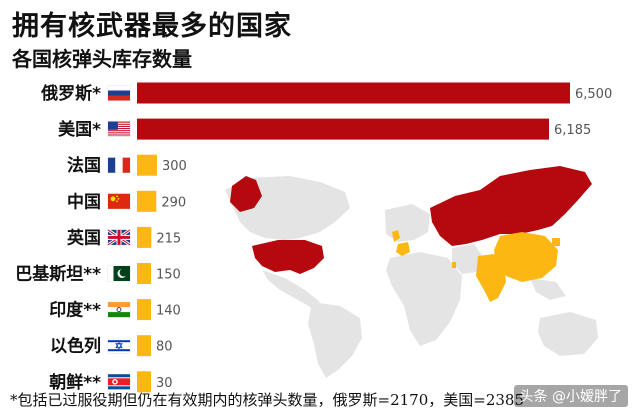  I want to click on value-label: 300, so click(174, 166).